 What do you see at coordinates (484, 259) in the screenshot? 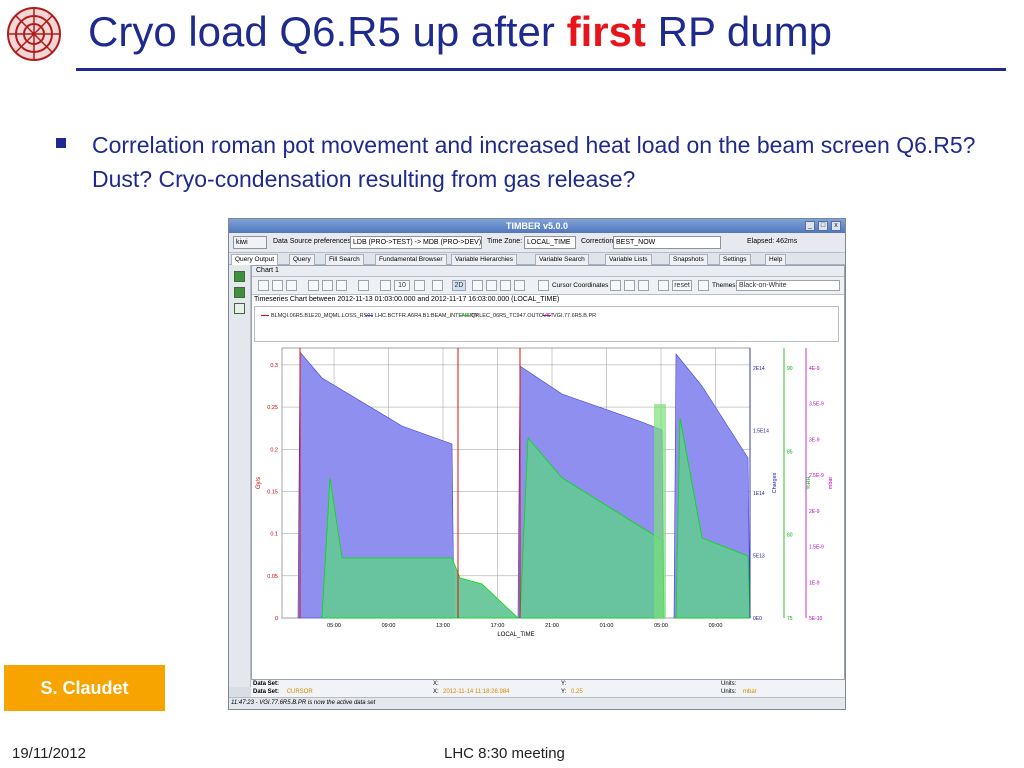
I see `tab-variable-hierarchies: Variable Hierarchies` at bounding box center [484, 259].